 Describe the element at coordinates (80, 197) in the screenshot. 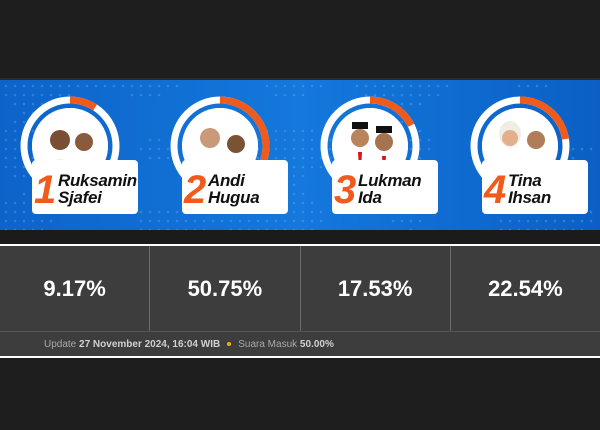

I see `candidate-name-line2: Sjafei` at that location.